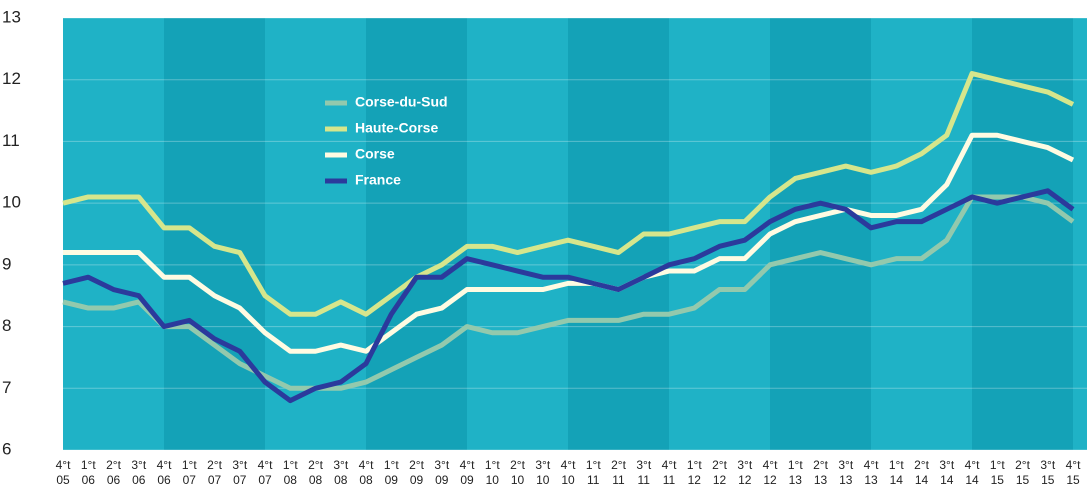 The image size is (1087, 496). I want to click on x-tick-label: 4°t 15, so click(1073, 472).